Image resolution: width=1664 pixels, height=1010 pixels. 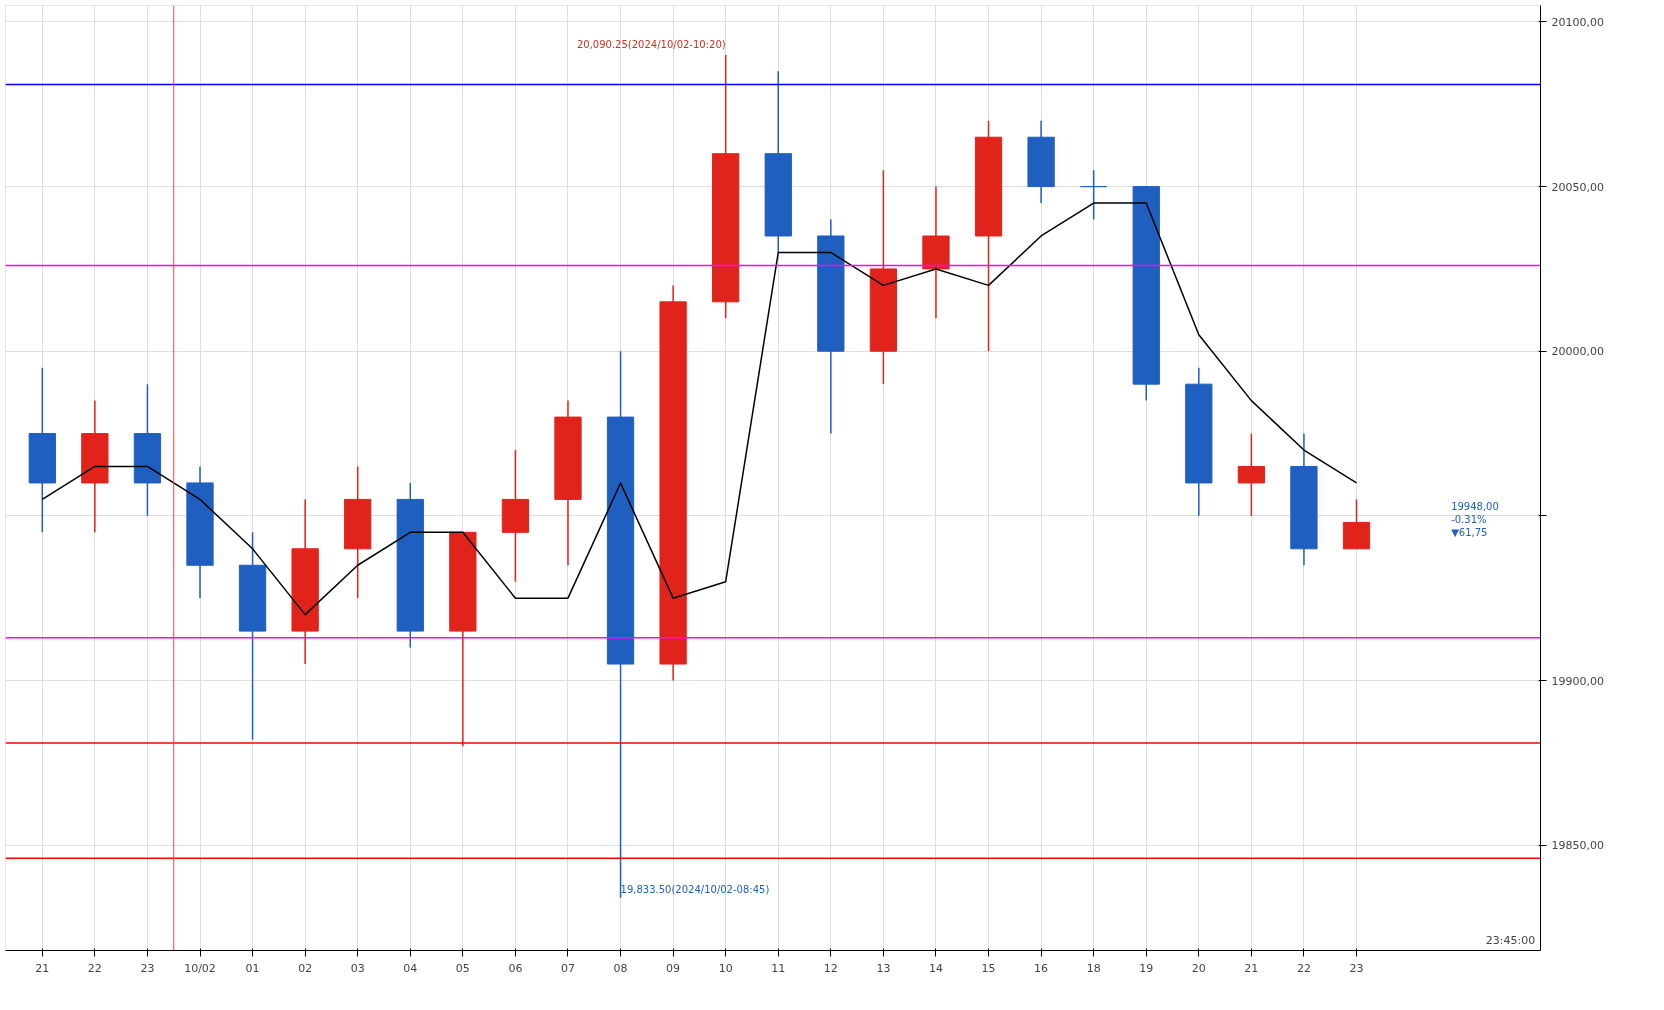 What do you see at coordinates (1146, 968) in the screenshot?
I see `x-tick-label: 19` at bounding box center [1146, 968].